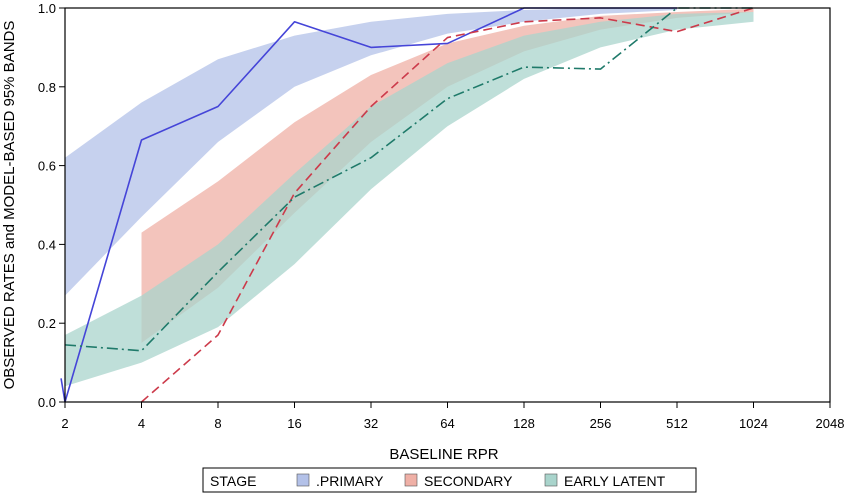  I want to click on legend-title: STAGE, so click(233, 481).